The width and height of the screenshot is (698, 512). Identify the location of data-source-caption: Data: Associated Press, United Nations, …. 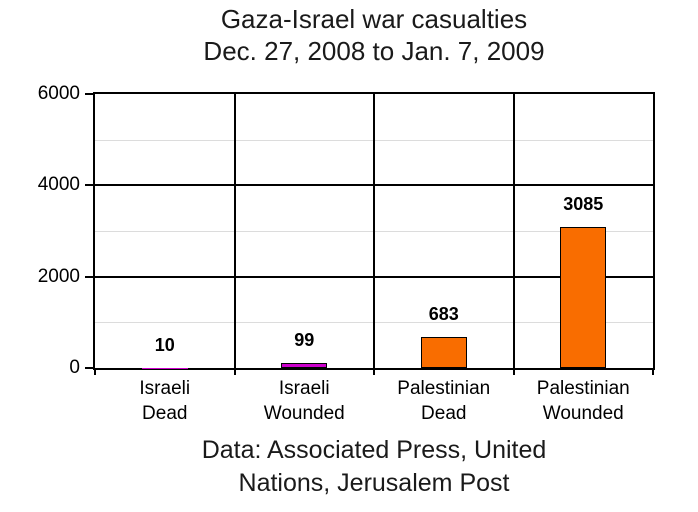
(374, 467).